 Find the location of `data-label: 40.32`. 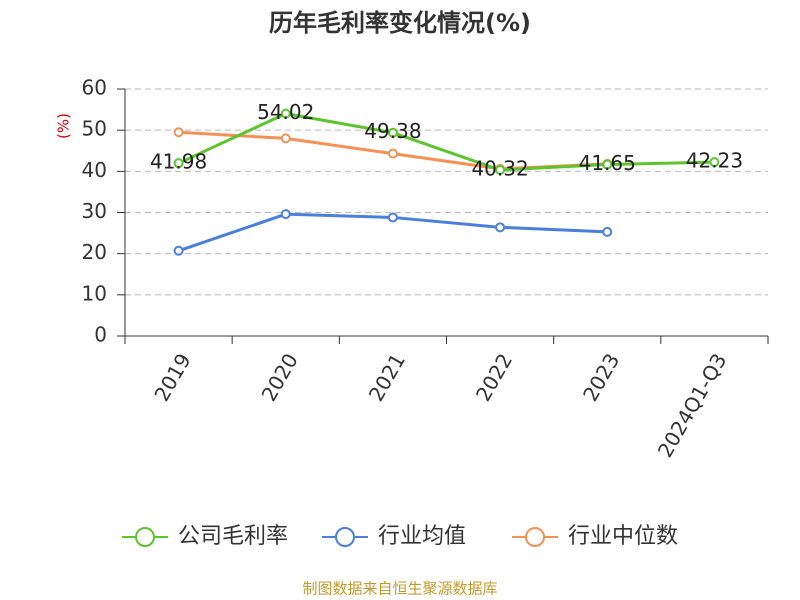

data-label: 40.32 is located at coordinates (499, 169).